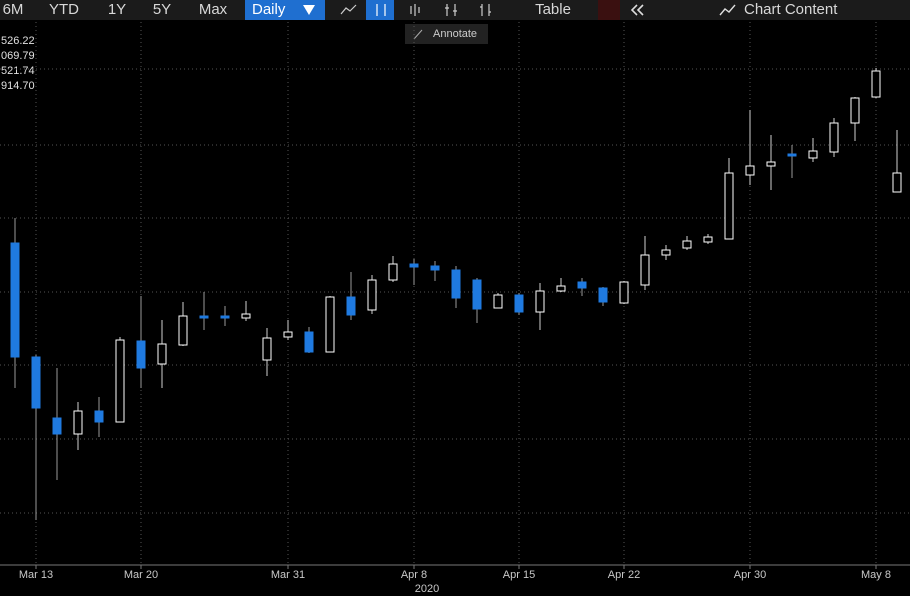  What do you see at coordinates (791, 9) in the screenshot?
I see `chart-content-button: Chart Content` at bounding box center [791, 9].